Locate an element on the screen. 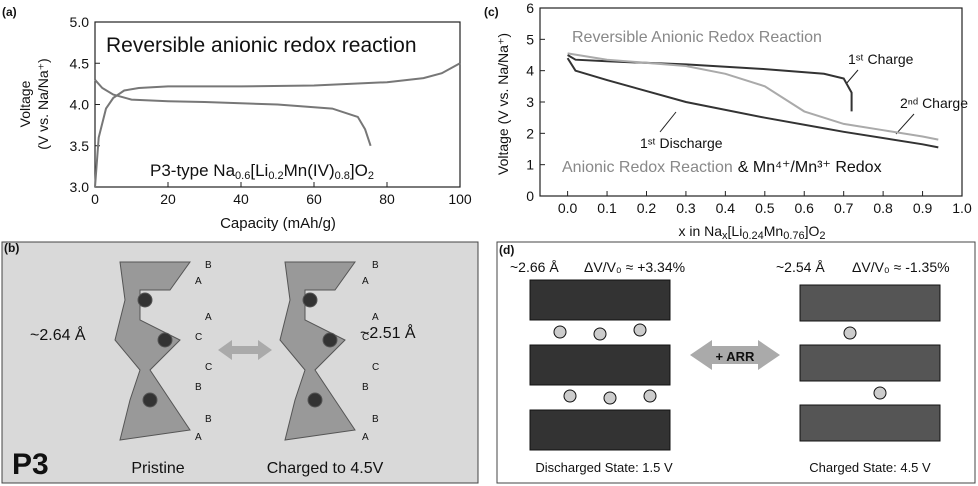 This screenshot has height=486, width=978. x-tick-label: 0.9 is located at coordinates (923, 208).